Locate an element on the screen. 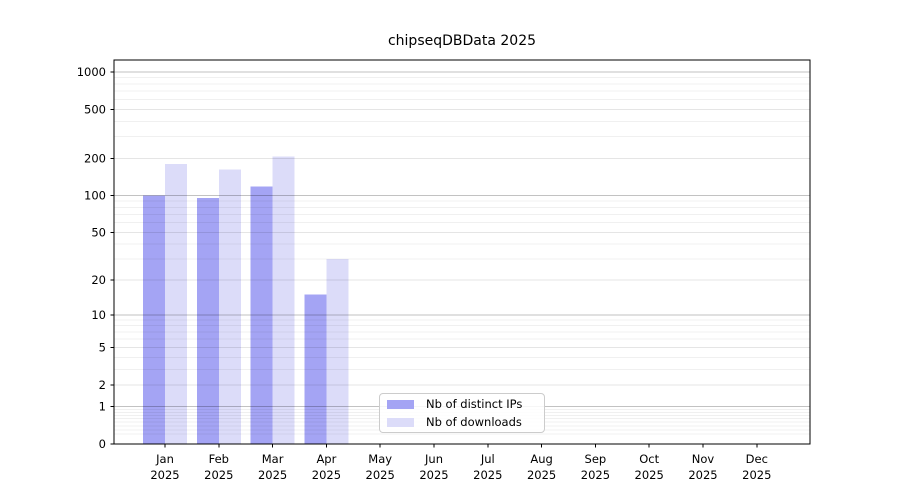  legend-swatch-downloads-icon is located at coordinates (400, 422).